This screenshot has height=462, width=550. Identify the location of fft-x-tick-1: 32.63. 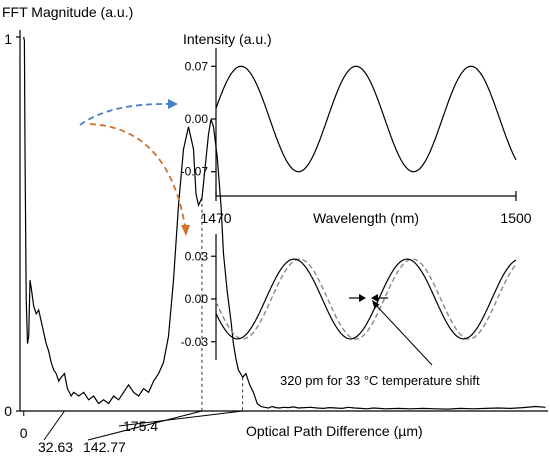
(55, 447).